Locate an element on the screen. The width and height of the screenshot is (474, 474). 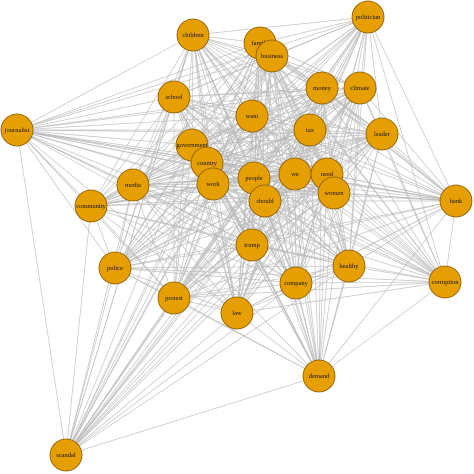
edge-bank-trump is located at coordinates (354, 223).